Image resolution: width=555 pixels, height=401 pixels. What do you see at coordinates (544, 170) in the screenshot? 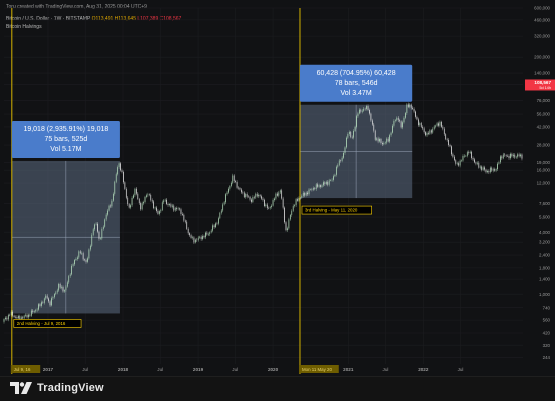
I see `y-tick-label: 16,000` at bounding box center [544, 170].